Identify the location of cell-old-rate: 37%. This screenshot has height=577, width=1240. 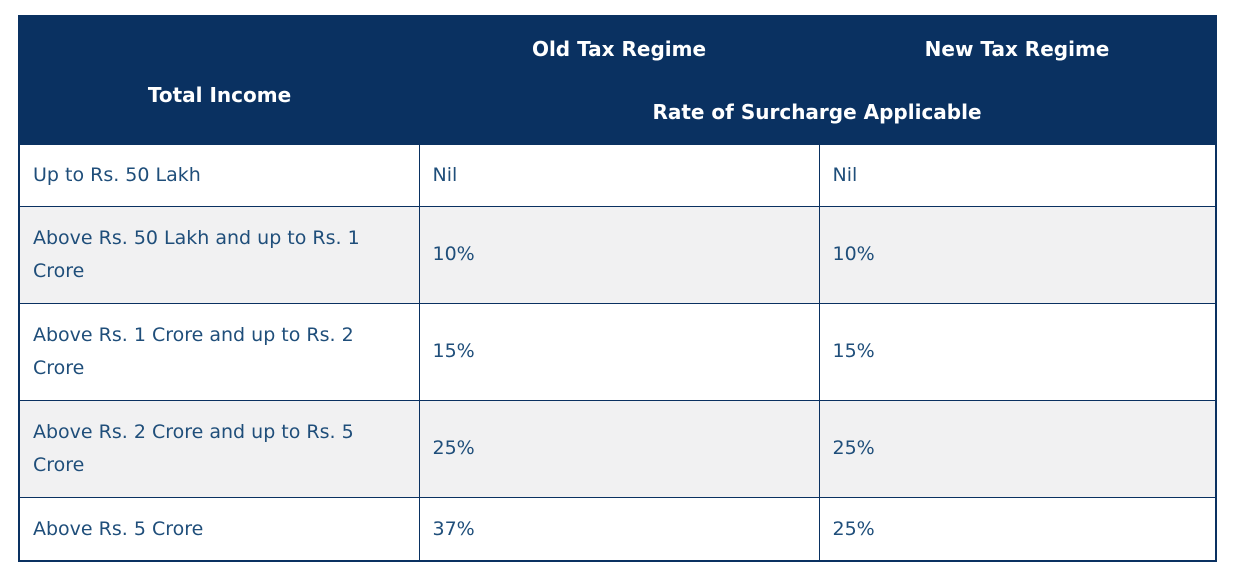
(619, 529).